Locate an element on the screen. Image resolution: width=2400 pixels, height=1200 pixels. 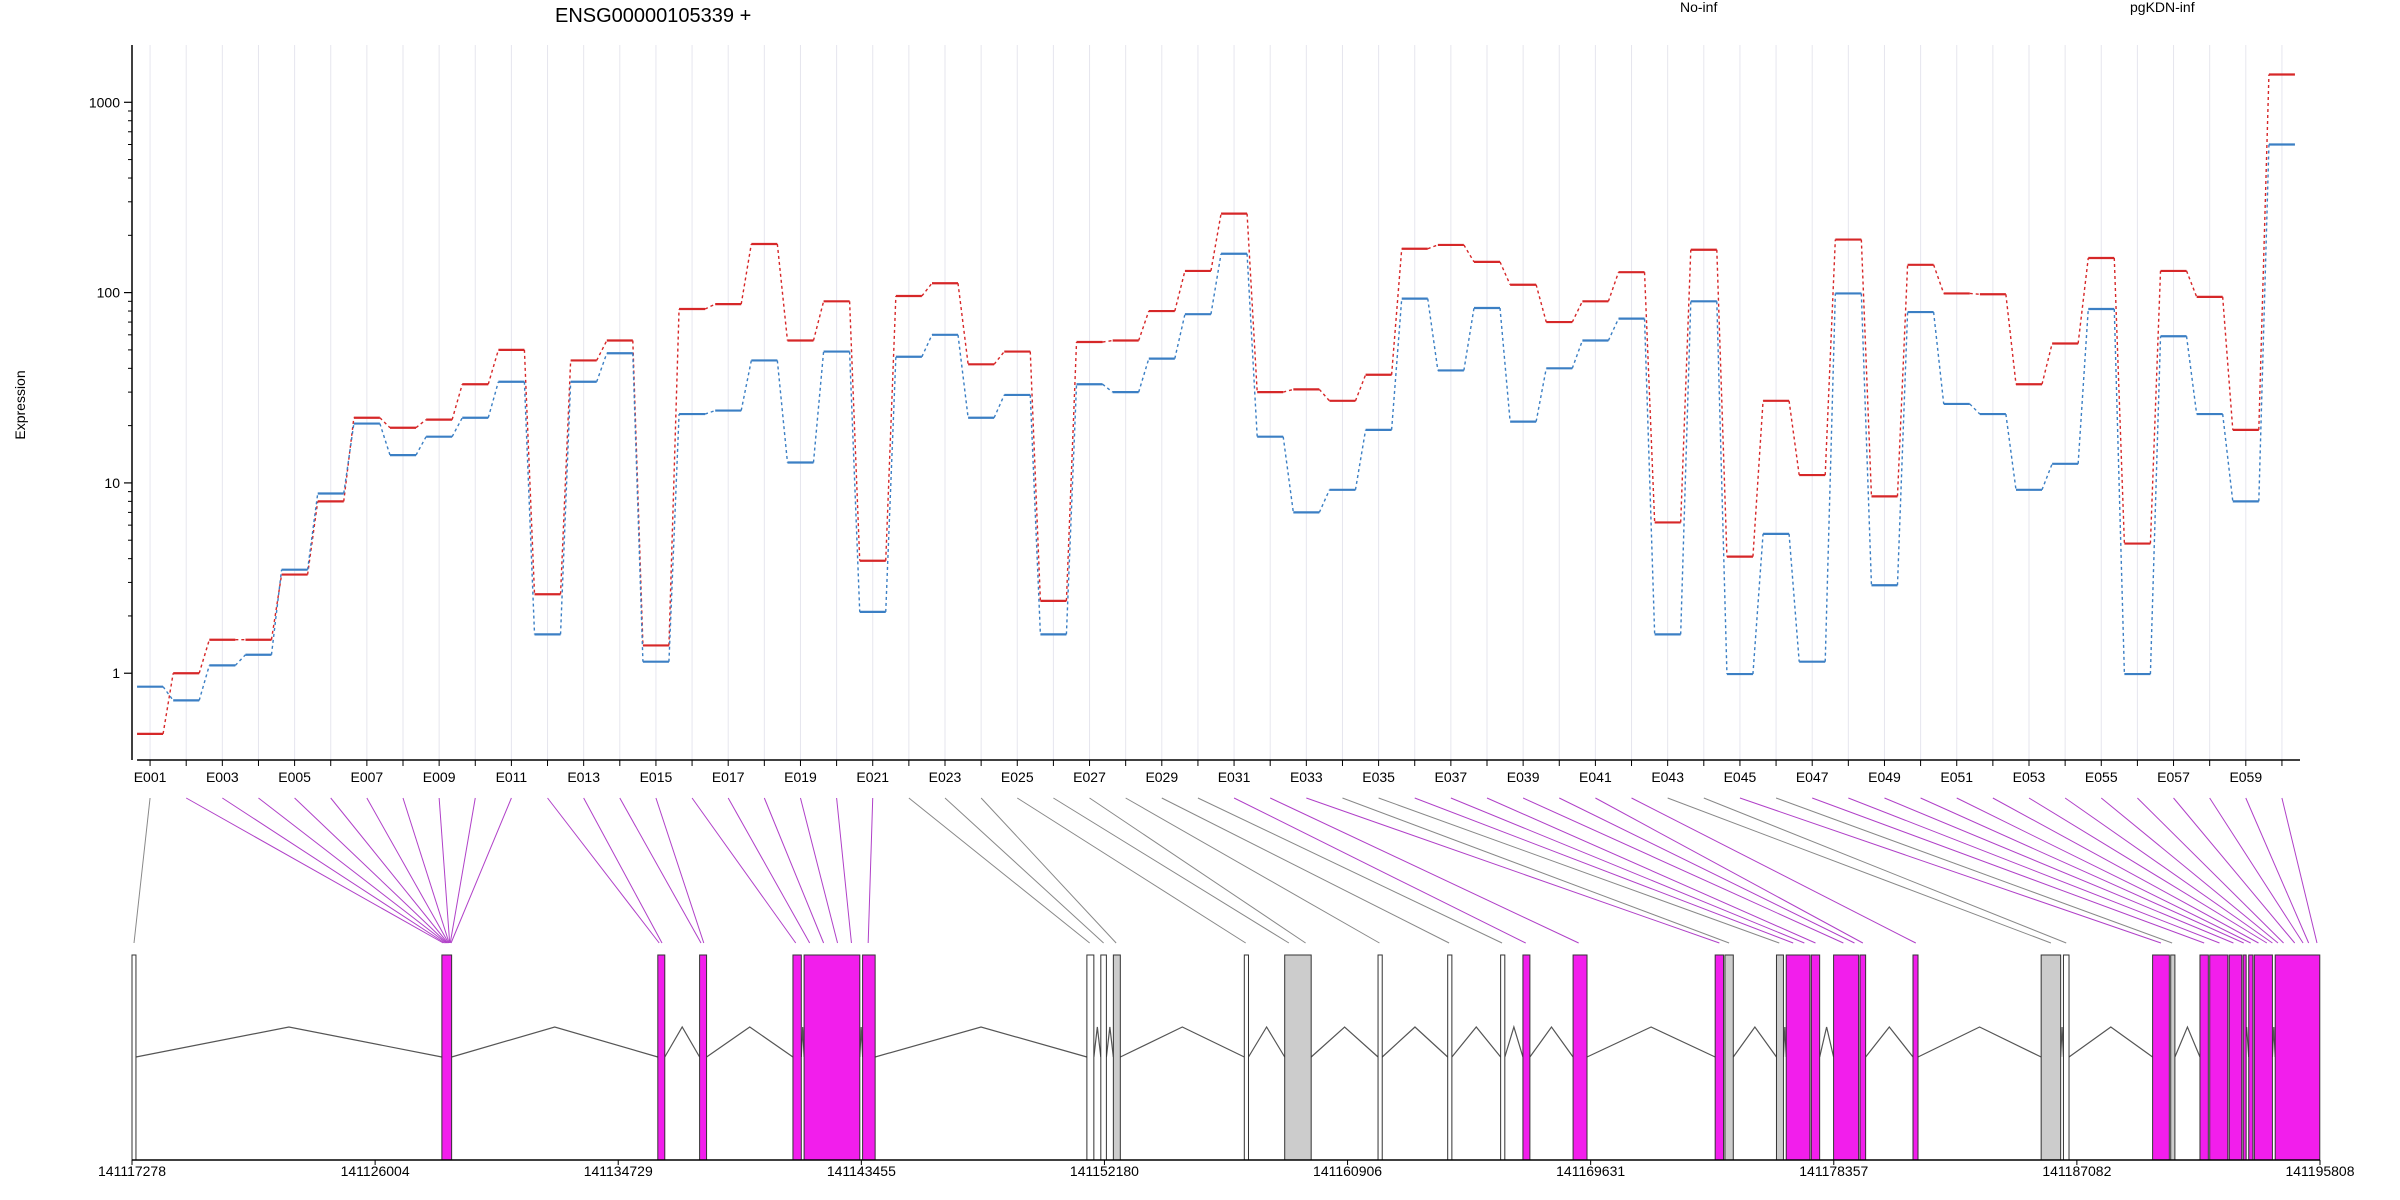
y-tick-label: 1000 is located at coordinates (104, 102).